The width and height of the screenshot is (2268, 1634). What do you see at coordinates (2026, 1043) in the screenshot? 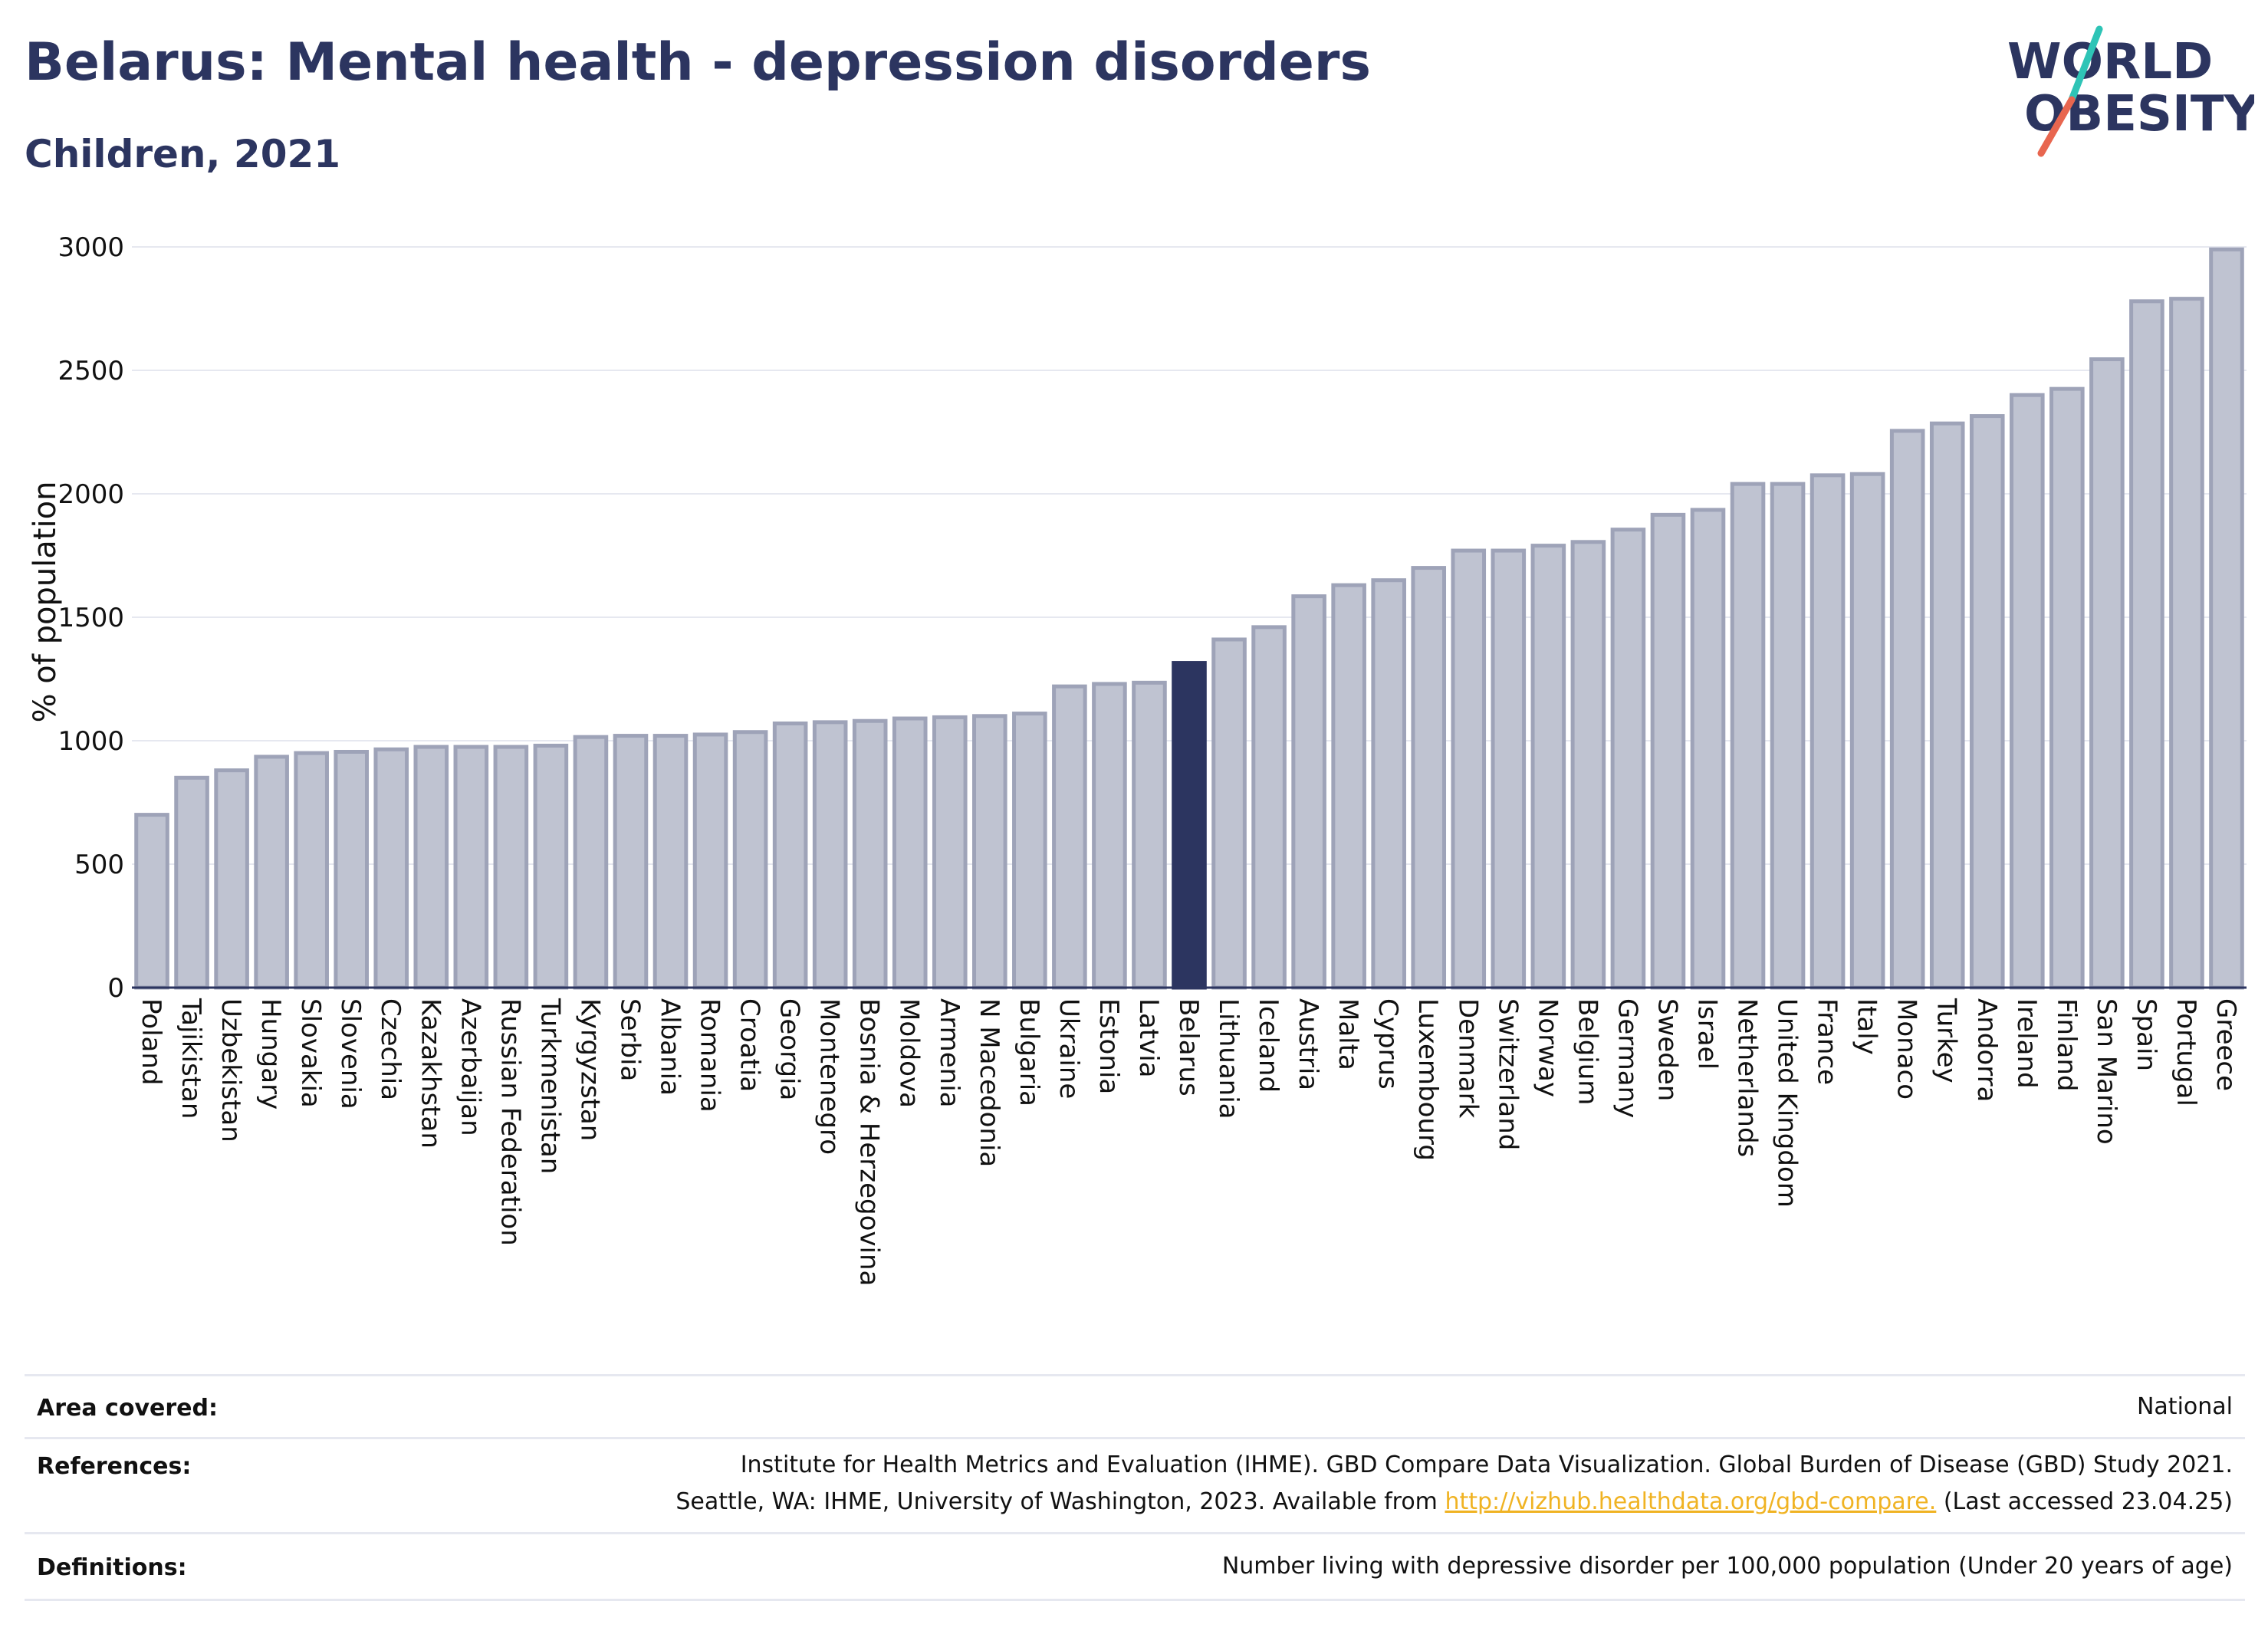
I see `x-category-label: Ireland` at bounding box center [2026, 1043].